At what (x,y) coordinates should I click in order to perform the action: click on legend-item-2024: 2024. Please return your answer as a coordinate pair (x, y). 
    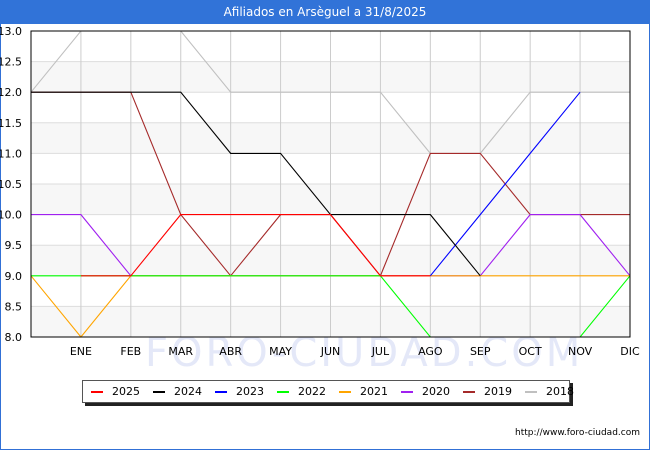
    Looking at the image, I should click on (177, 391).